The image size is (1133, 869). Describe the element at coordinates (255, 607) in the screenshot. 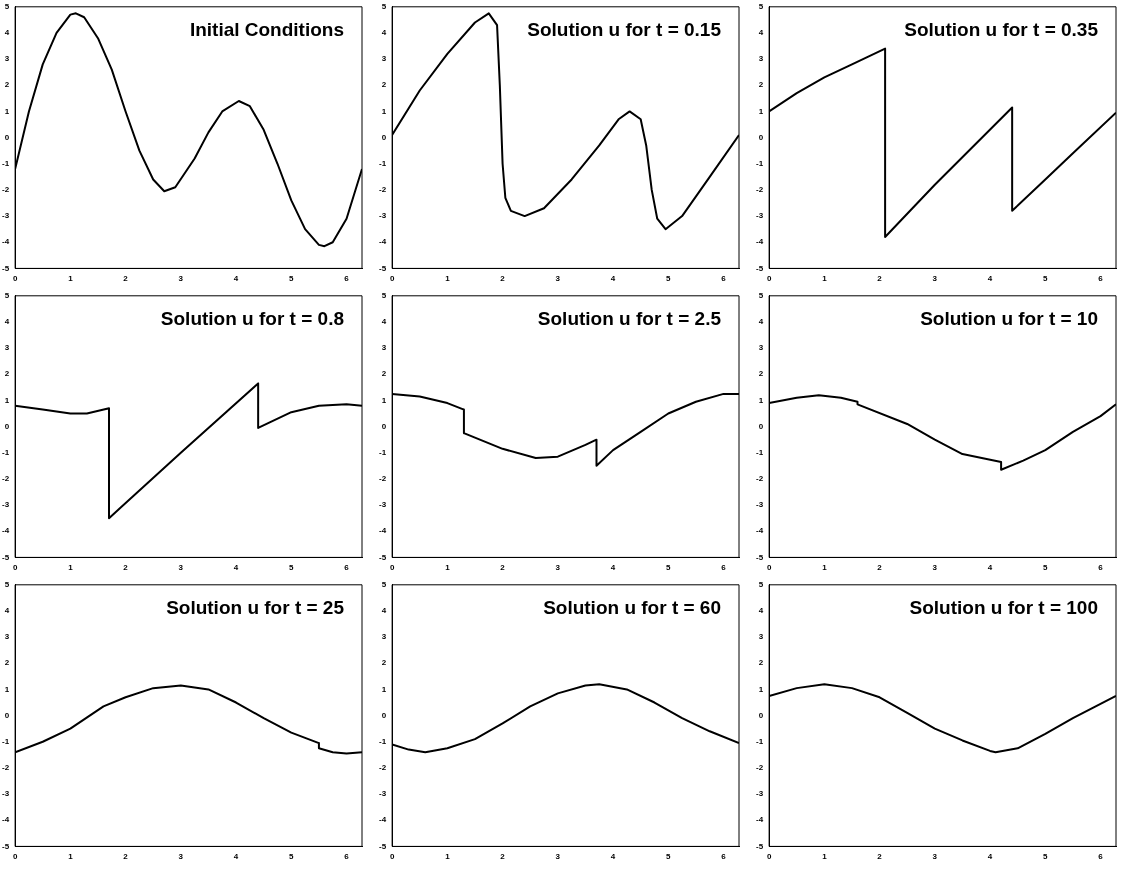

I see `text: Solution u for t = 25` at that location.